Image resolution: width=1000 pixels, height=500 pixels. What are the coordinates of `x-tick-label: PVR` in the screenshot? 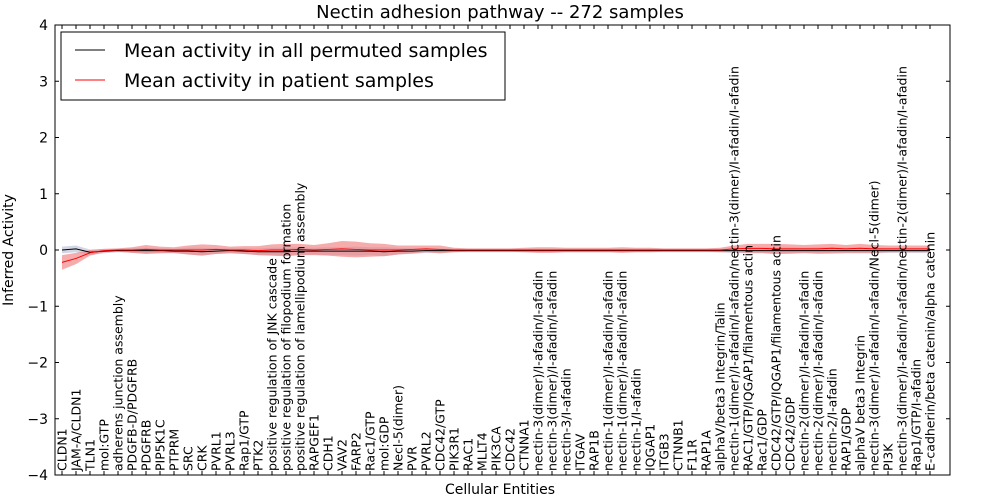 It's located at (412, 458).